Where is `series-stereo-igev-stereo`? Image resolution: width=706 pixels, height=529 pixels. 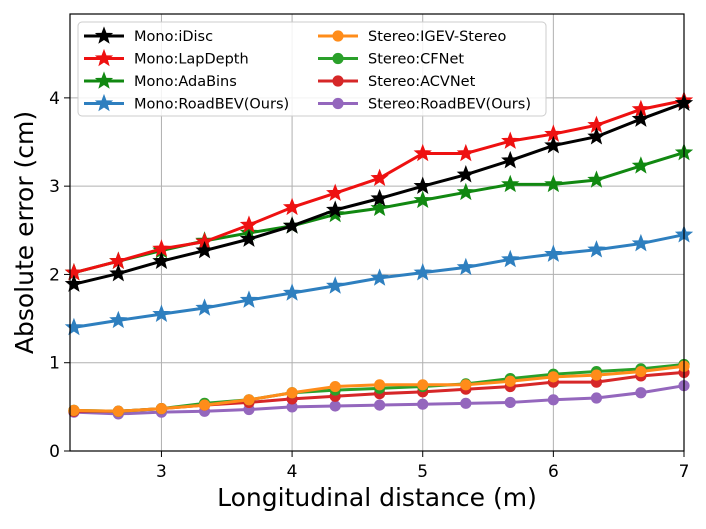 series-stereo-igev-stereo is located at coordinates (379, 388).